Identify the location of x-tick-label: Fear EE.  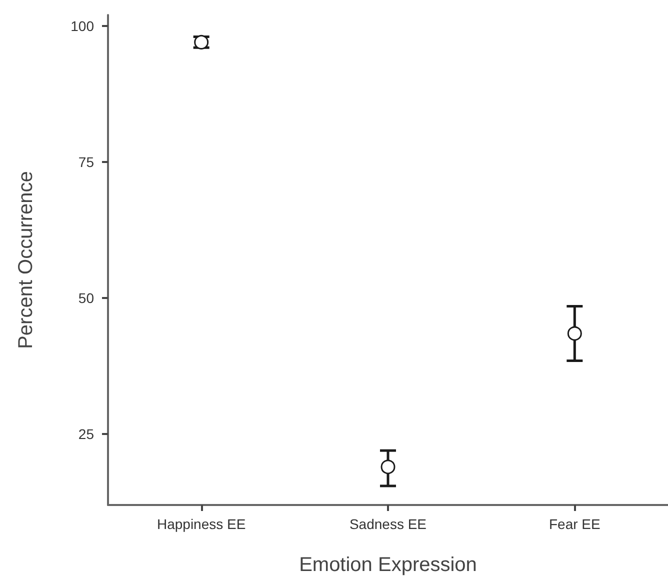
(574, 524).